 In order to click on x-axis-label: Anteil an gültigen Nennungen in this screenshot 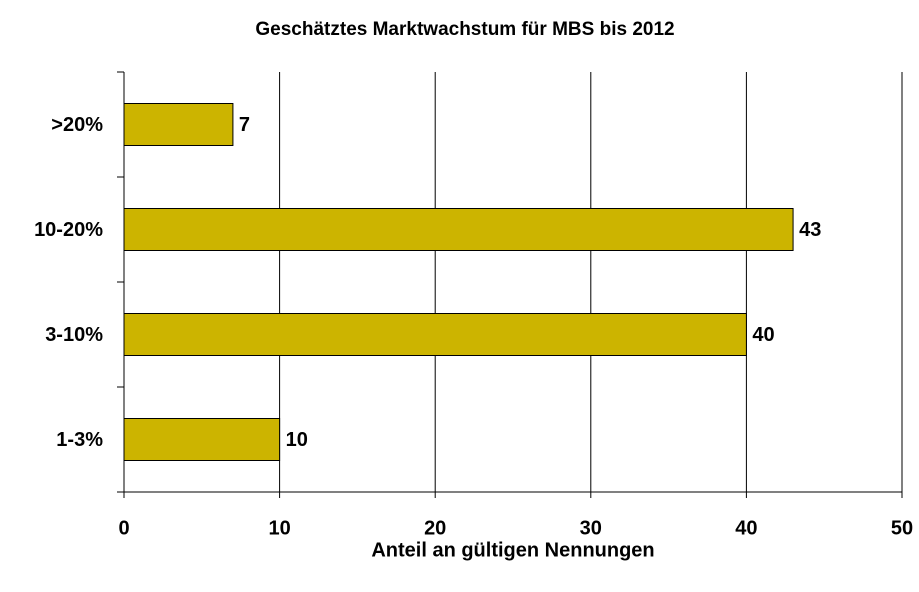, I will do `click(512, 550)`.